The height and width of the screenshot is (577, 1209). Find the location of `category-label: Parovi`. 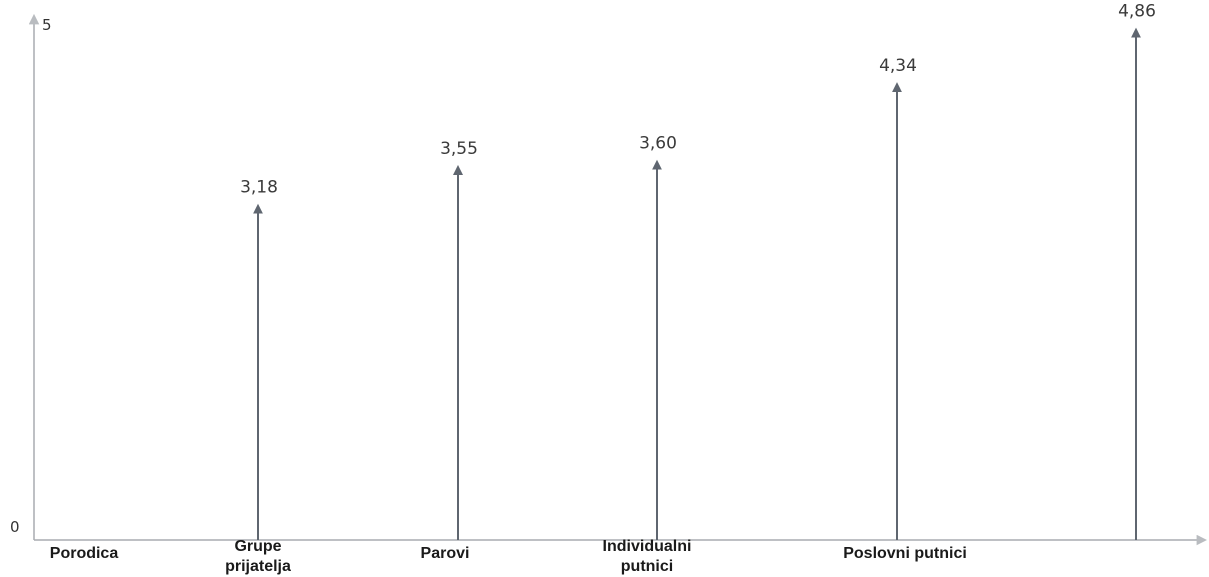

category-label: Parovi is located at coordinates (445, 553).